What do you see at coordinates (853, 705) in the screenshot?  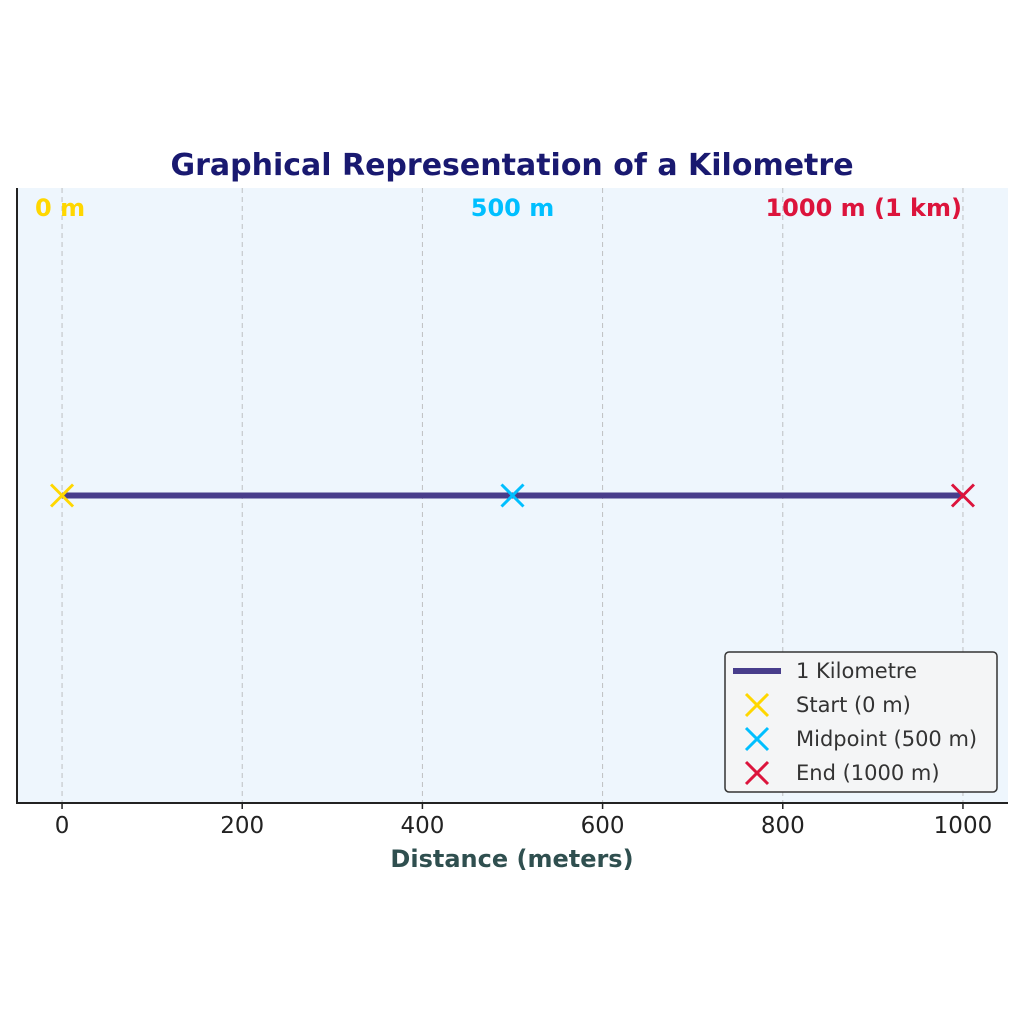 I see `legend-label: Start (0 m)` at bounding box center [853, 705].